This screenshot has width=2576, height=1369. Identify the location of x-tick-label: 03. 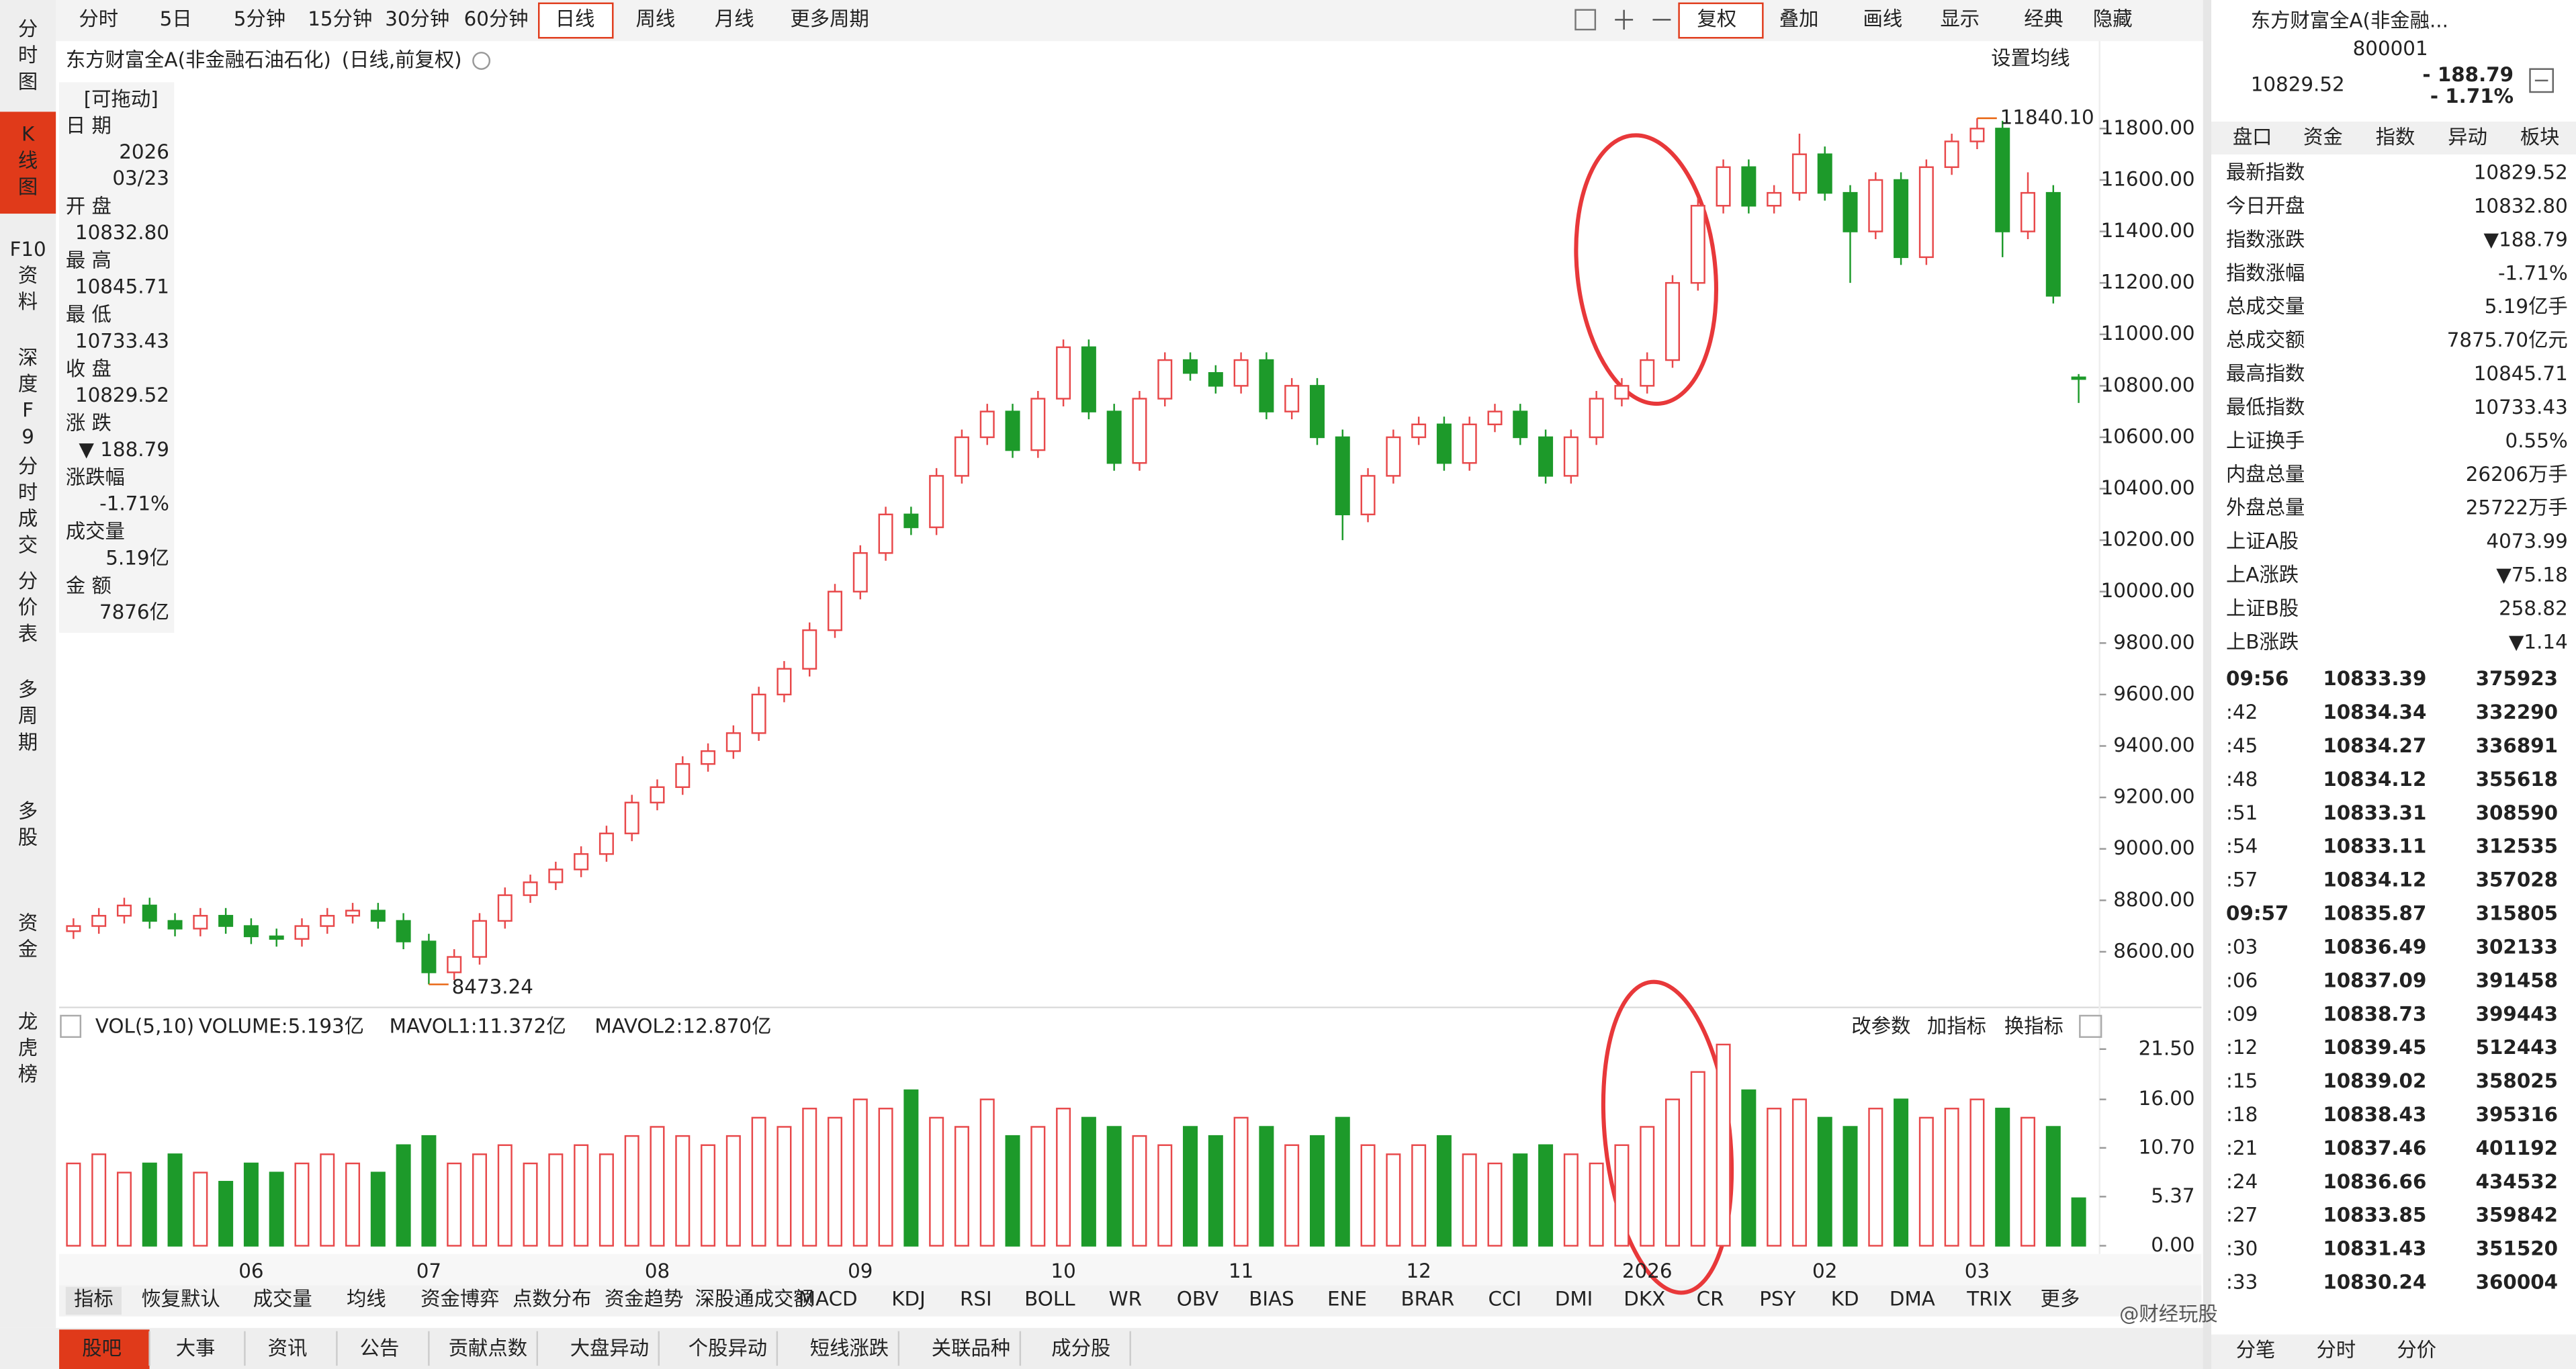
(1978, 1271).